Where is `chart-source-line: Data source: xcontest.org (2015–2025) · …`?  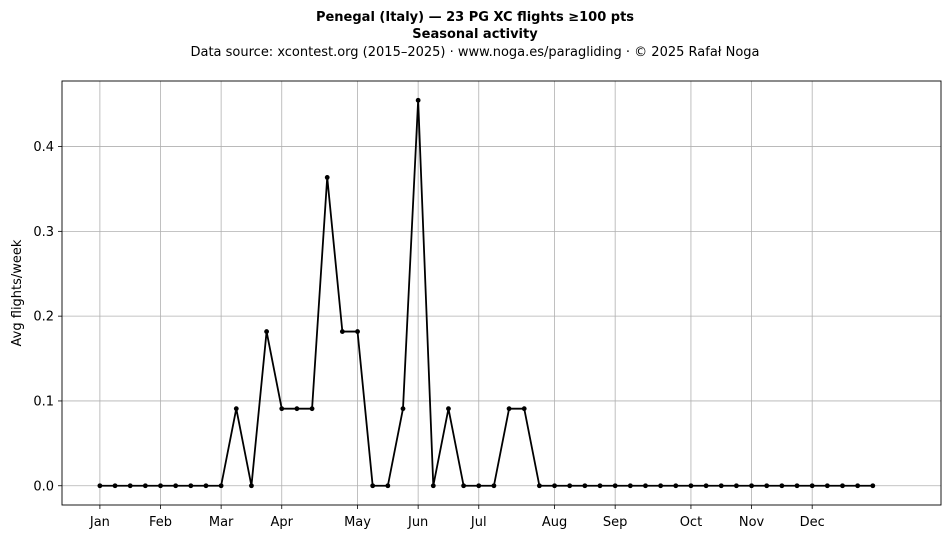 chart-source-line: Data source: xcontest.org (2015–2025) · … is located at coordinates (474, 52).